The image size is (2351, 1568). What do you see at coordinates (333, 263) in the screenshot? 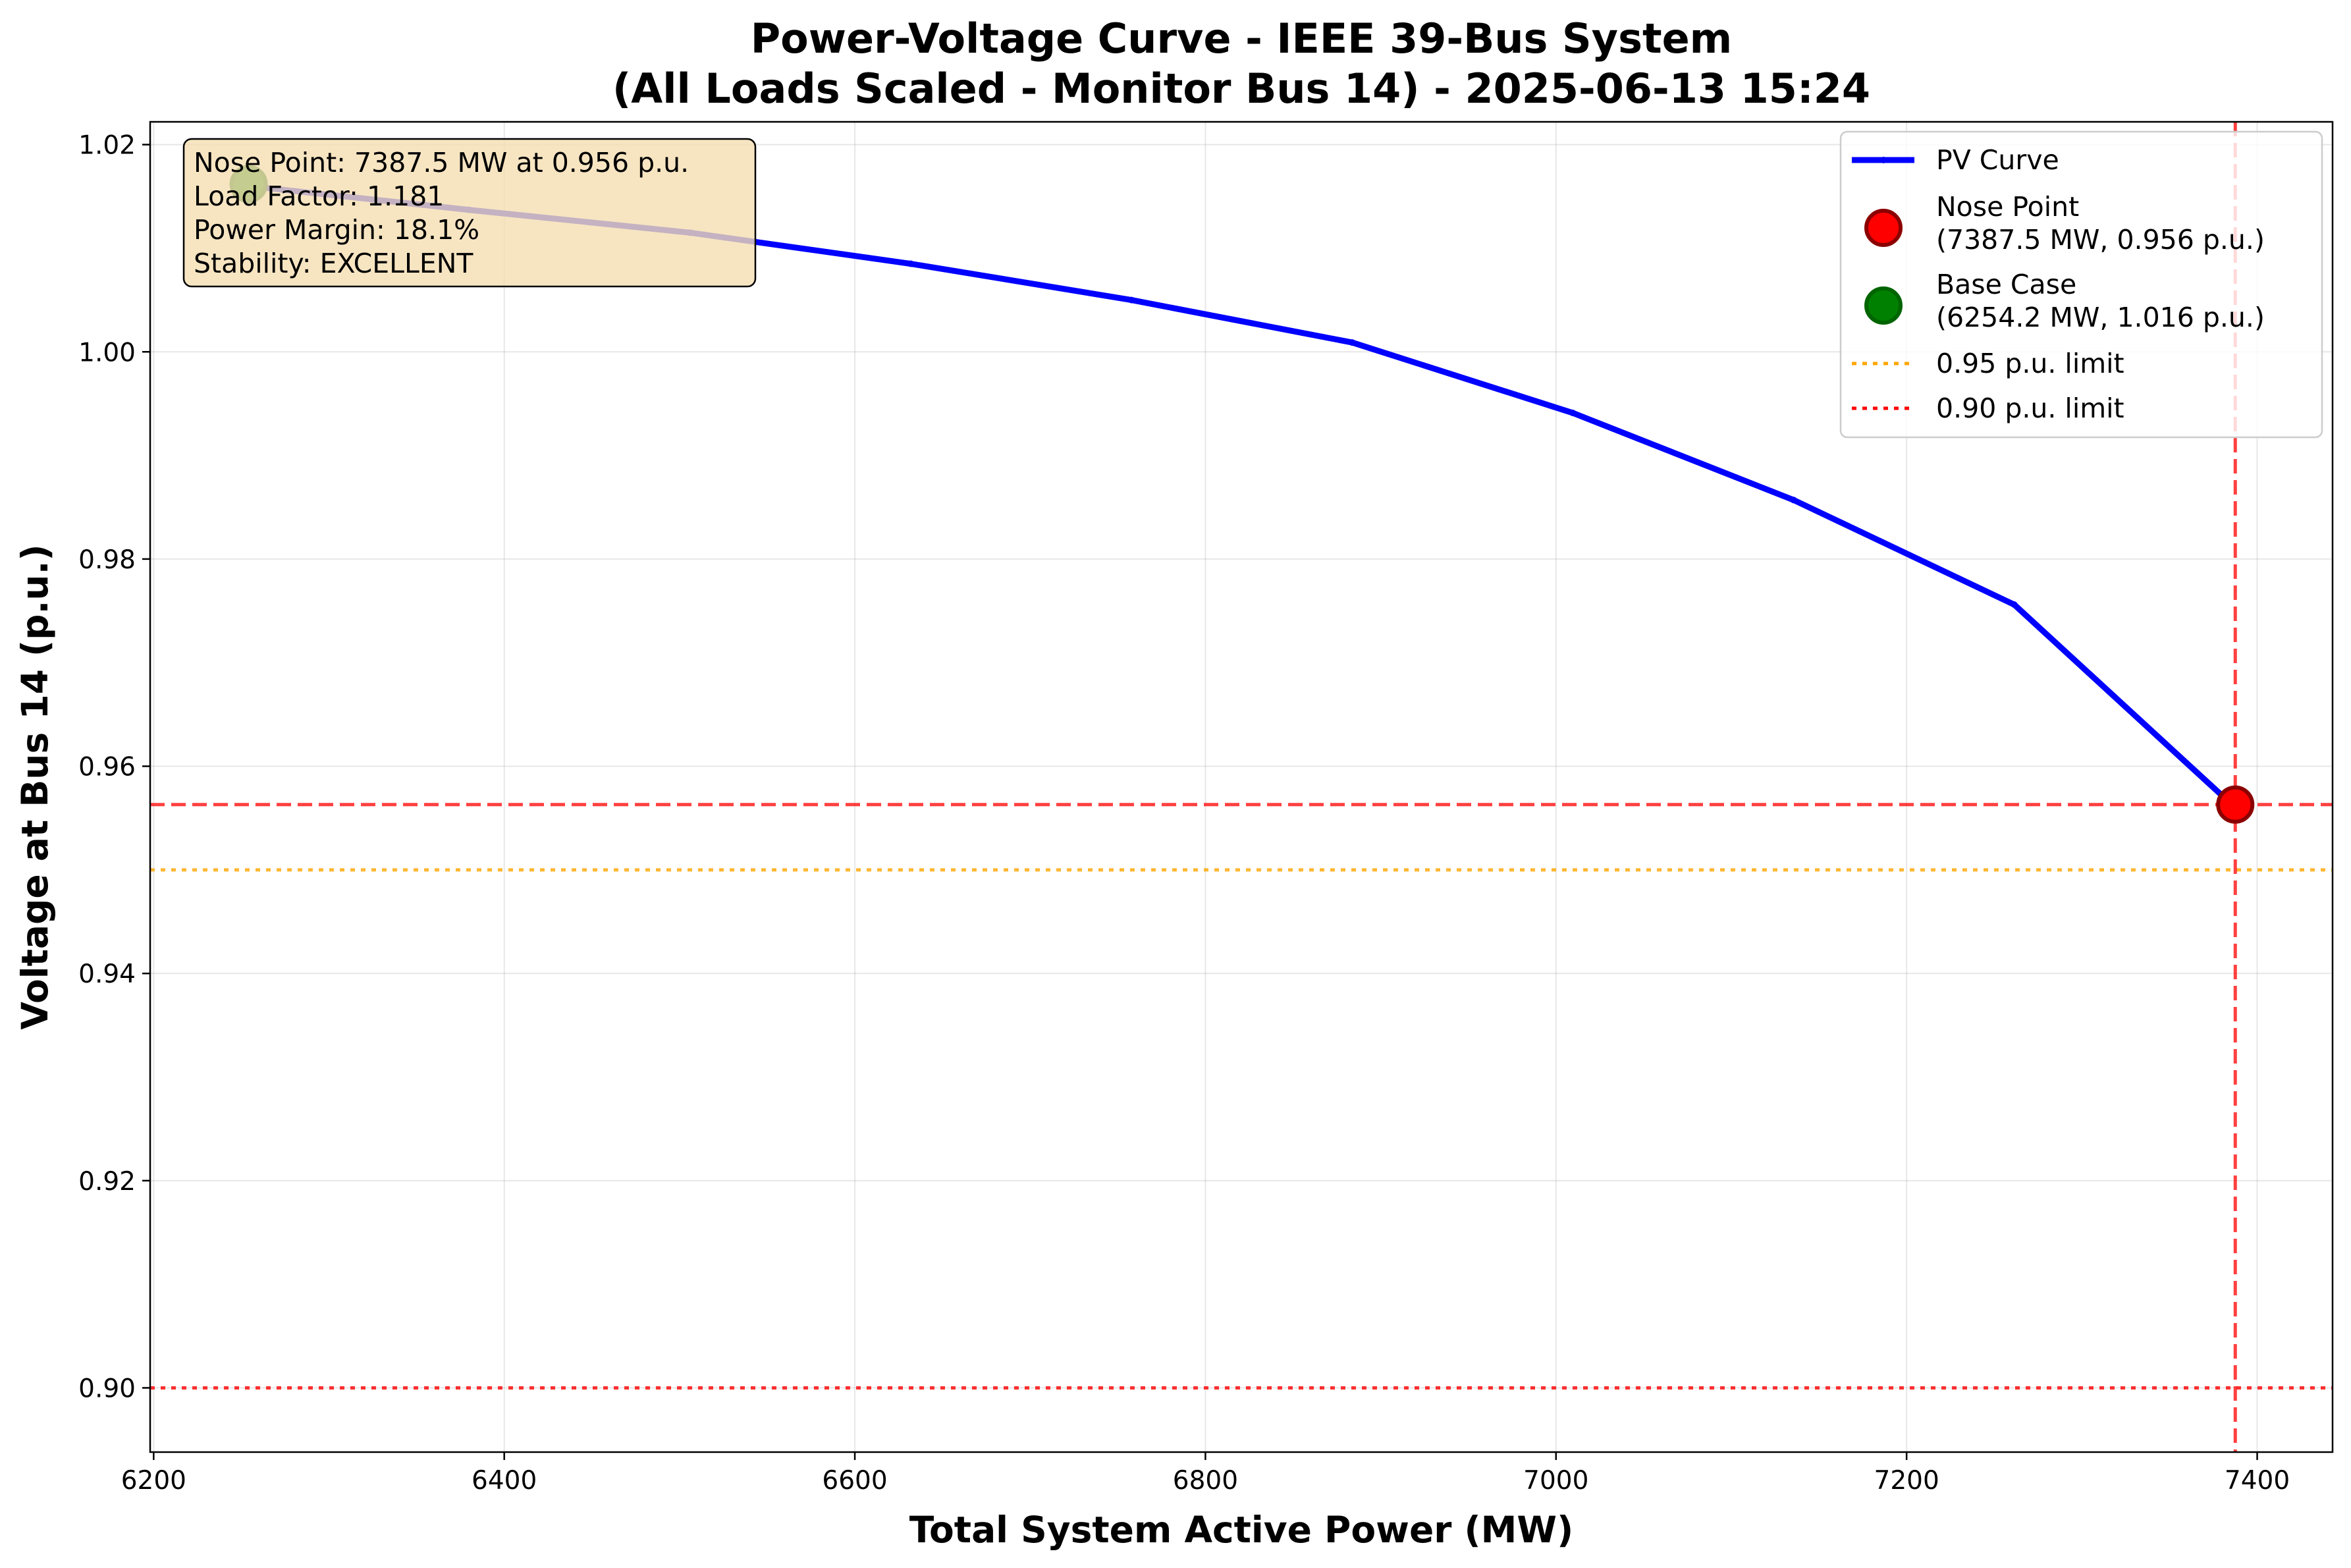
I see `info-box-line-3: Stability: EXCELLENT` at bounding box center [333, 263].